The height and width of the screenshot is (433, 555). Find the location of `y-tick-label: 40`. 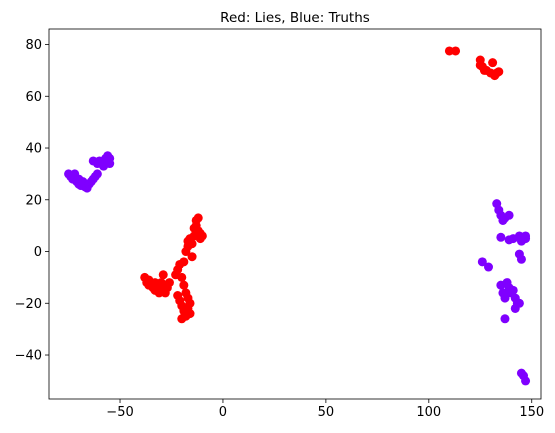

y-tick-label: 40 is located at coordinates (33, 149).